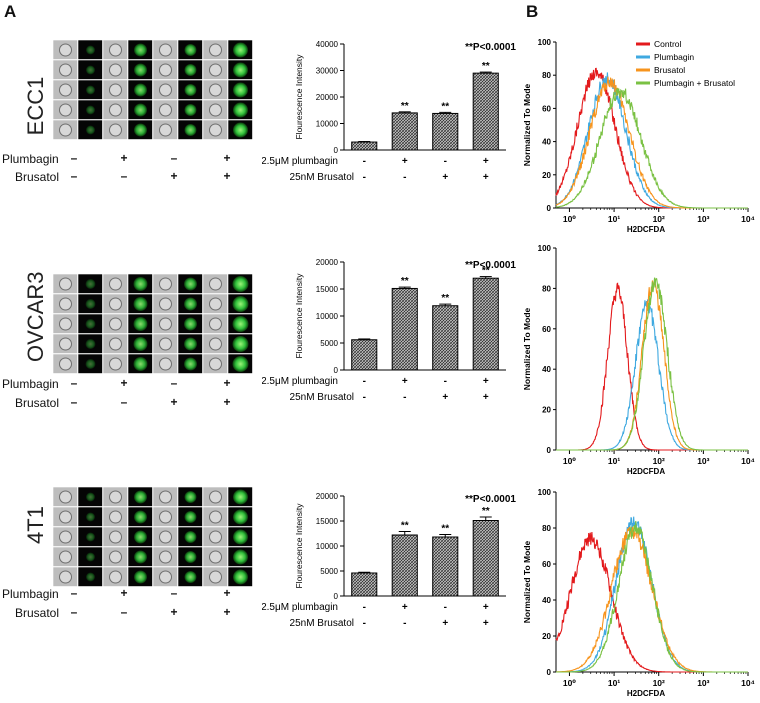 The height and width of the screenshot is (703, 760). Describe the element at coordinates (37, 403) in the screenshot. I see `brusatol-label-ovcar3: Brusatol` at that location.